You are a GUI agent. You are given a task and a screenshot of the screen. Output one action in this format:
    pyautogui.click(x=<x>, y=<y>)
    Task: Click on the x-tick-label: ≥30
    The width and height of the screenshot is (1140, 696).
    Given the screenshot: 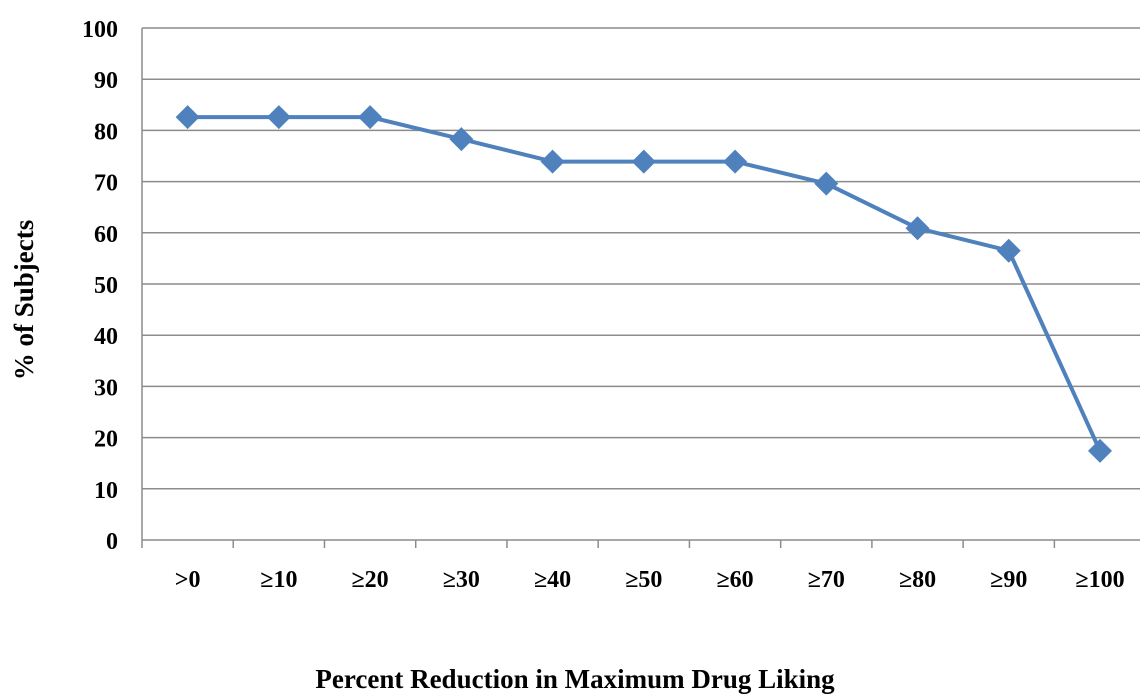 What is the action you would take?
    pyautogui.click(x=461, y=580)
    